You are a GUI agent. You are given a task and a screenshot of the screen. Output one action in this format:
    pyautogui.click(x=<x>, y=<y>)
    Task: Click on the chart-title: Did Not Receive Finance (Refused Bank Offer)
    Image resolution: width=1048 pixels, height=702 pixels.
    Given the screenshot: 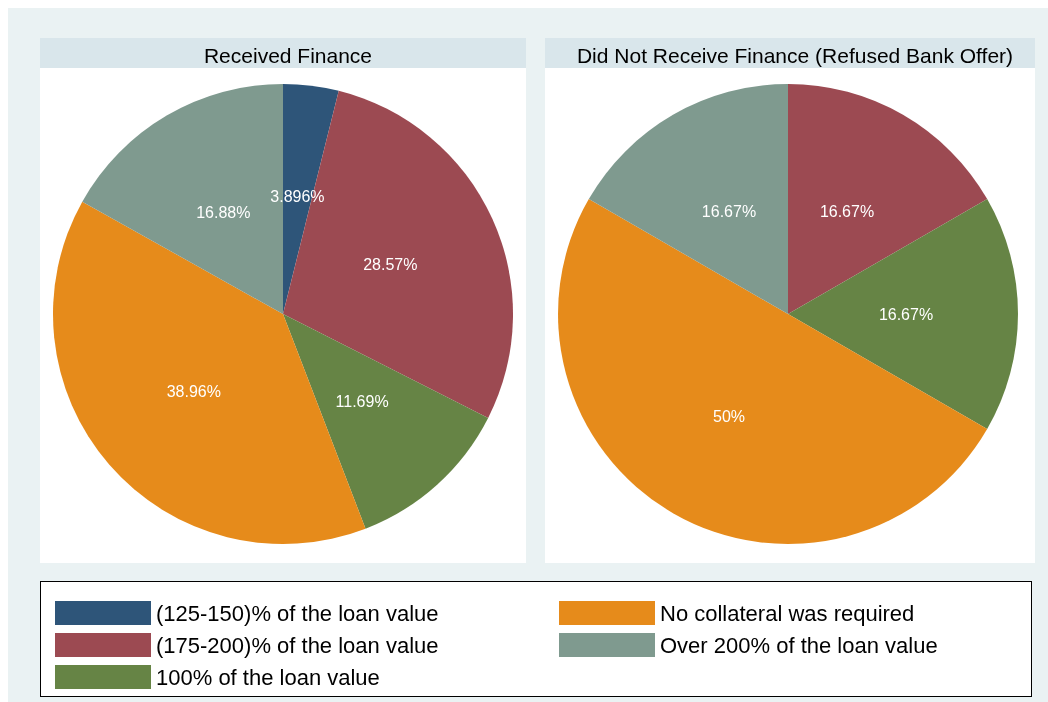 What is the action you would take?
    pyautogui.click(x=795, y=55)
    